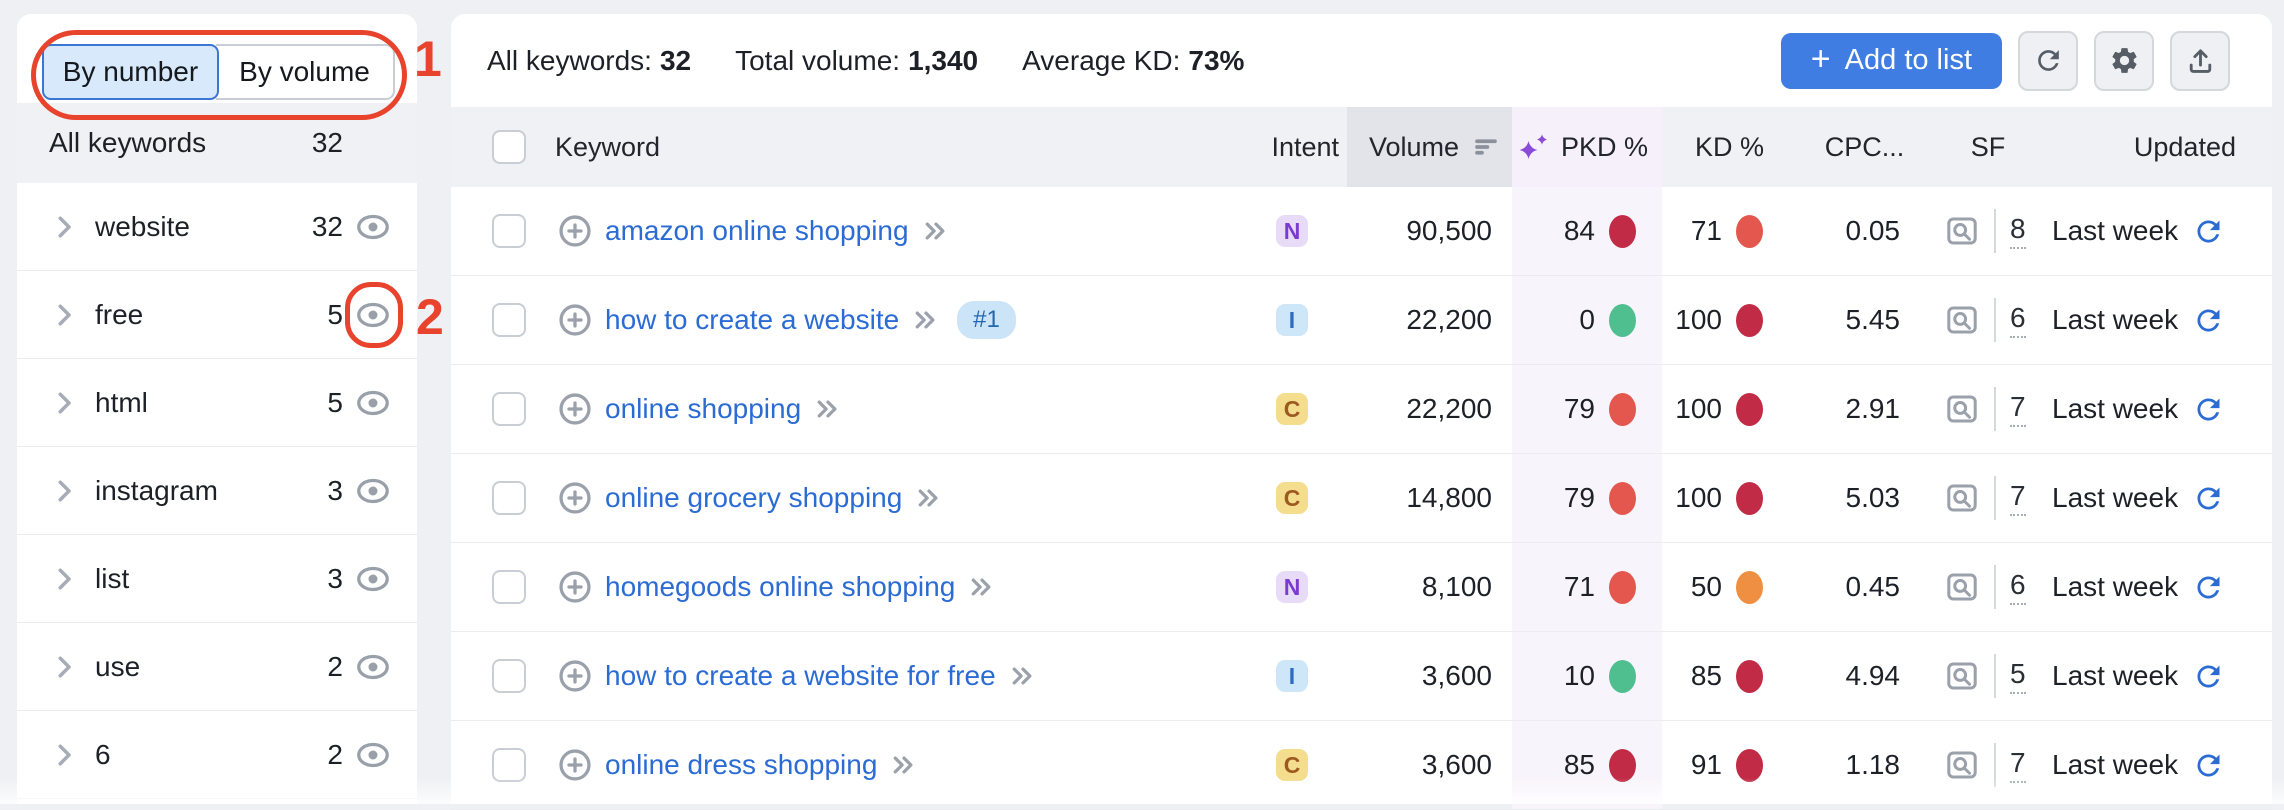 The image size is (2284, 810). What do you see at coordinates (305, 72) in the screenshot?
I see `toggle-by-volume: By volume` at bounding box center [305, 72].